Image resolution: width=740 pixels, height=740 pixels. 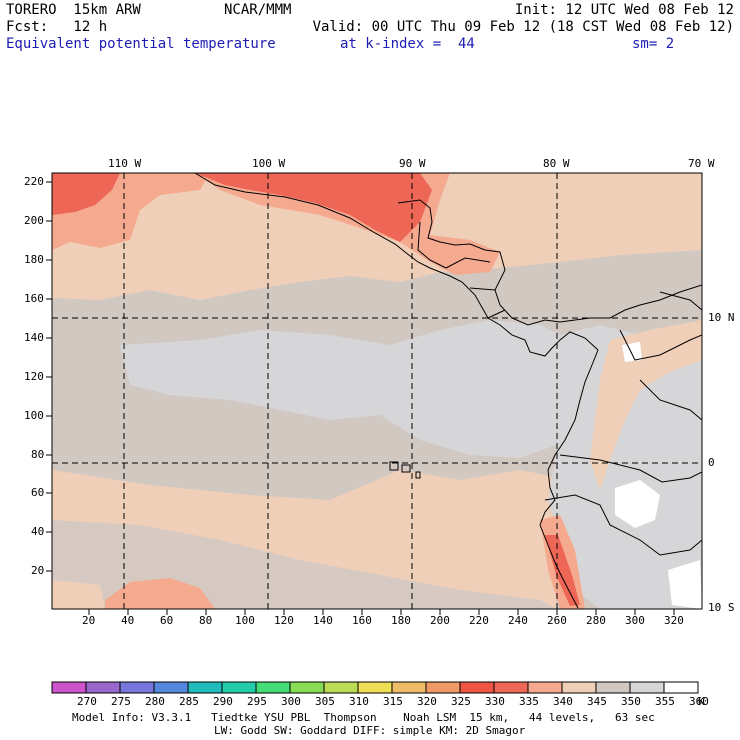 What do you see at coordinates (393, 701) in the screenshot?
I see `colorbar-label-315: 315` at bounding box center [393, 701].